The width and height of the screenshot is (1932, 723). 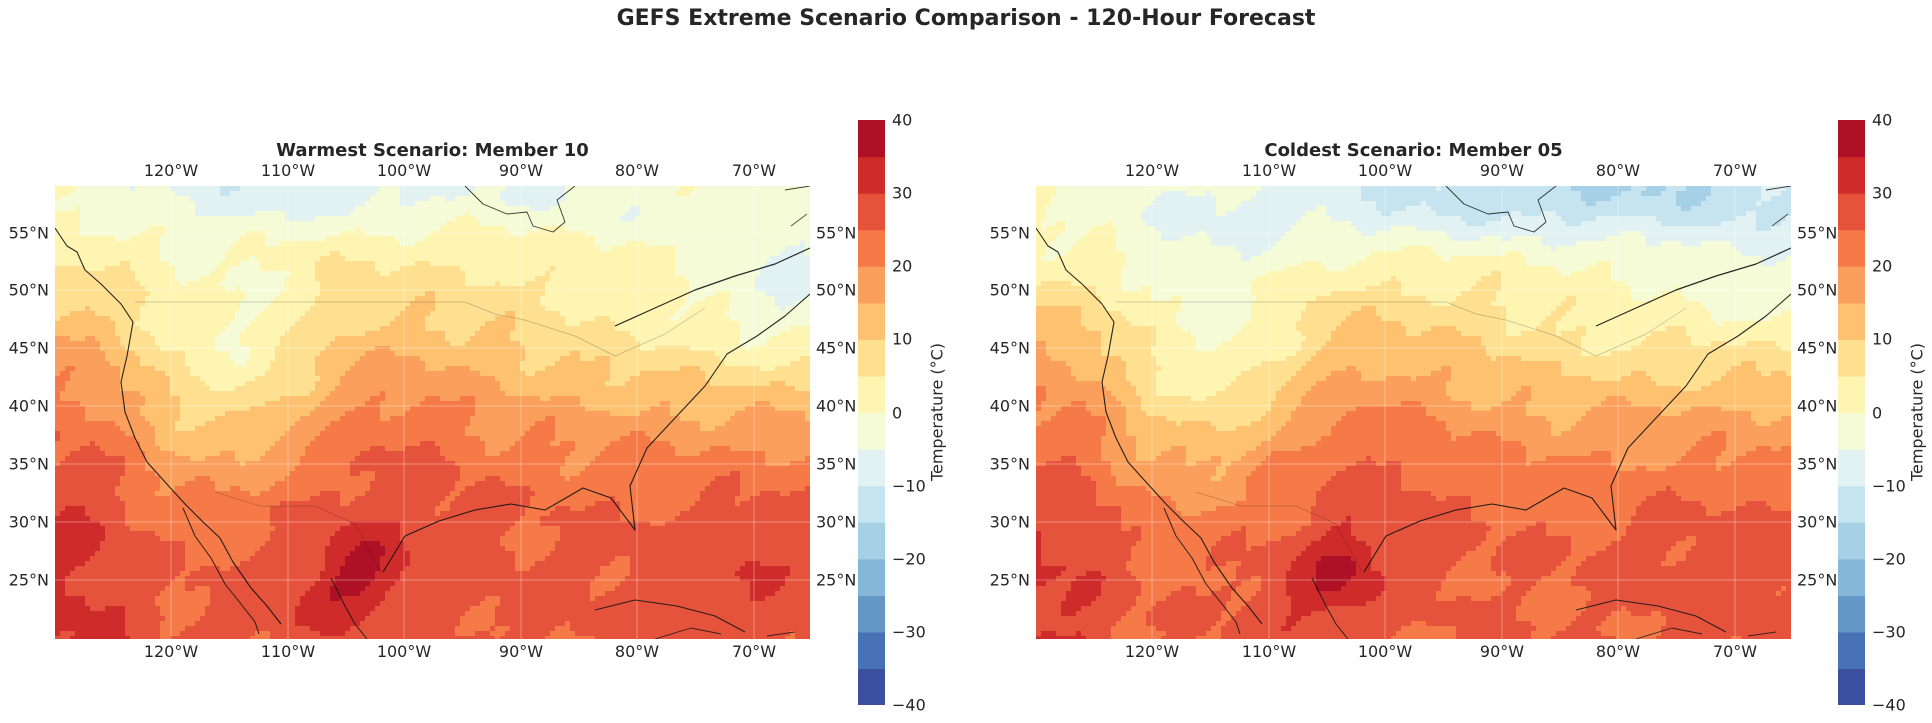 I want to click on colorbar-cold, so click(x=1851, y=412).